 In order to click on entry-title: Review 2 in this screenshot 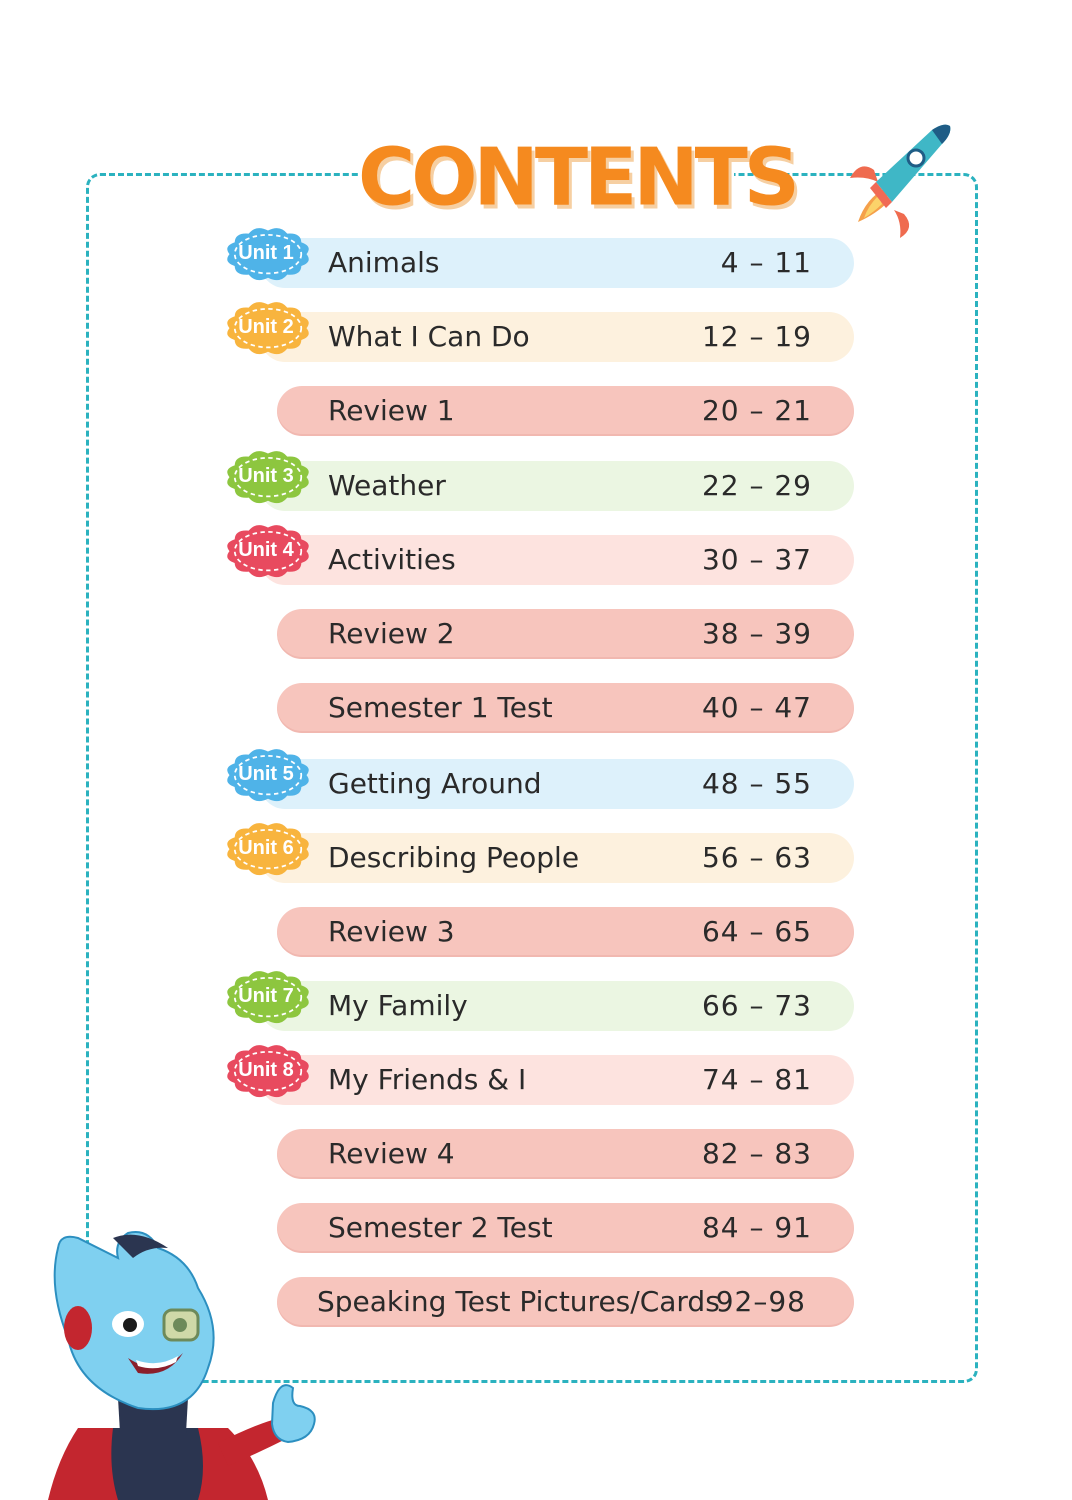, I will do `click(391, 633)`.